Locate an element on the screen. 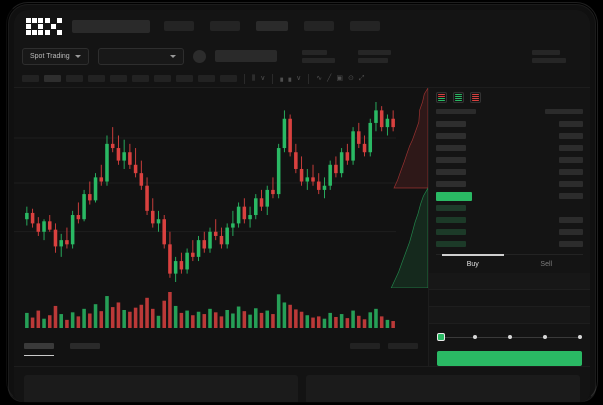 This screenshot has width=603, height=405. slider-handle is located at coordinates (441, 337).